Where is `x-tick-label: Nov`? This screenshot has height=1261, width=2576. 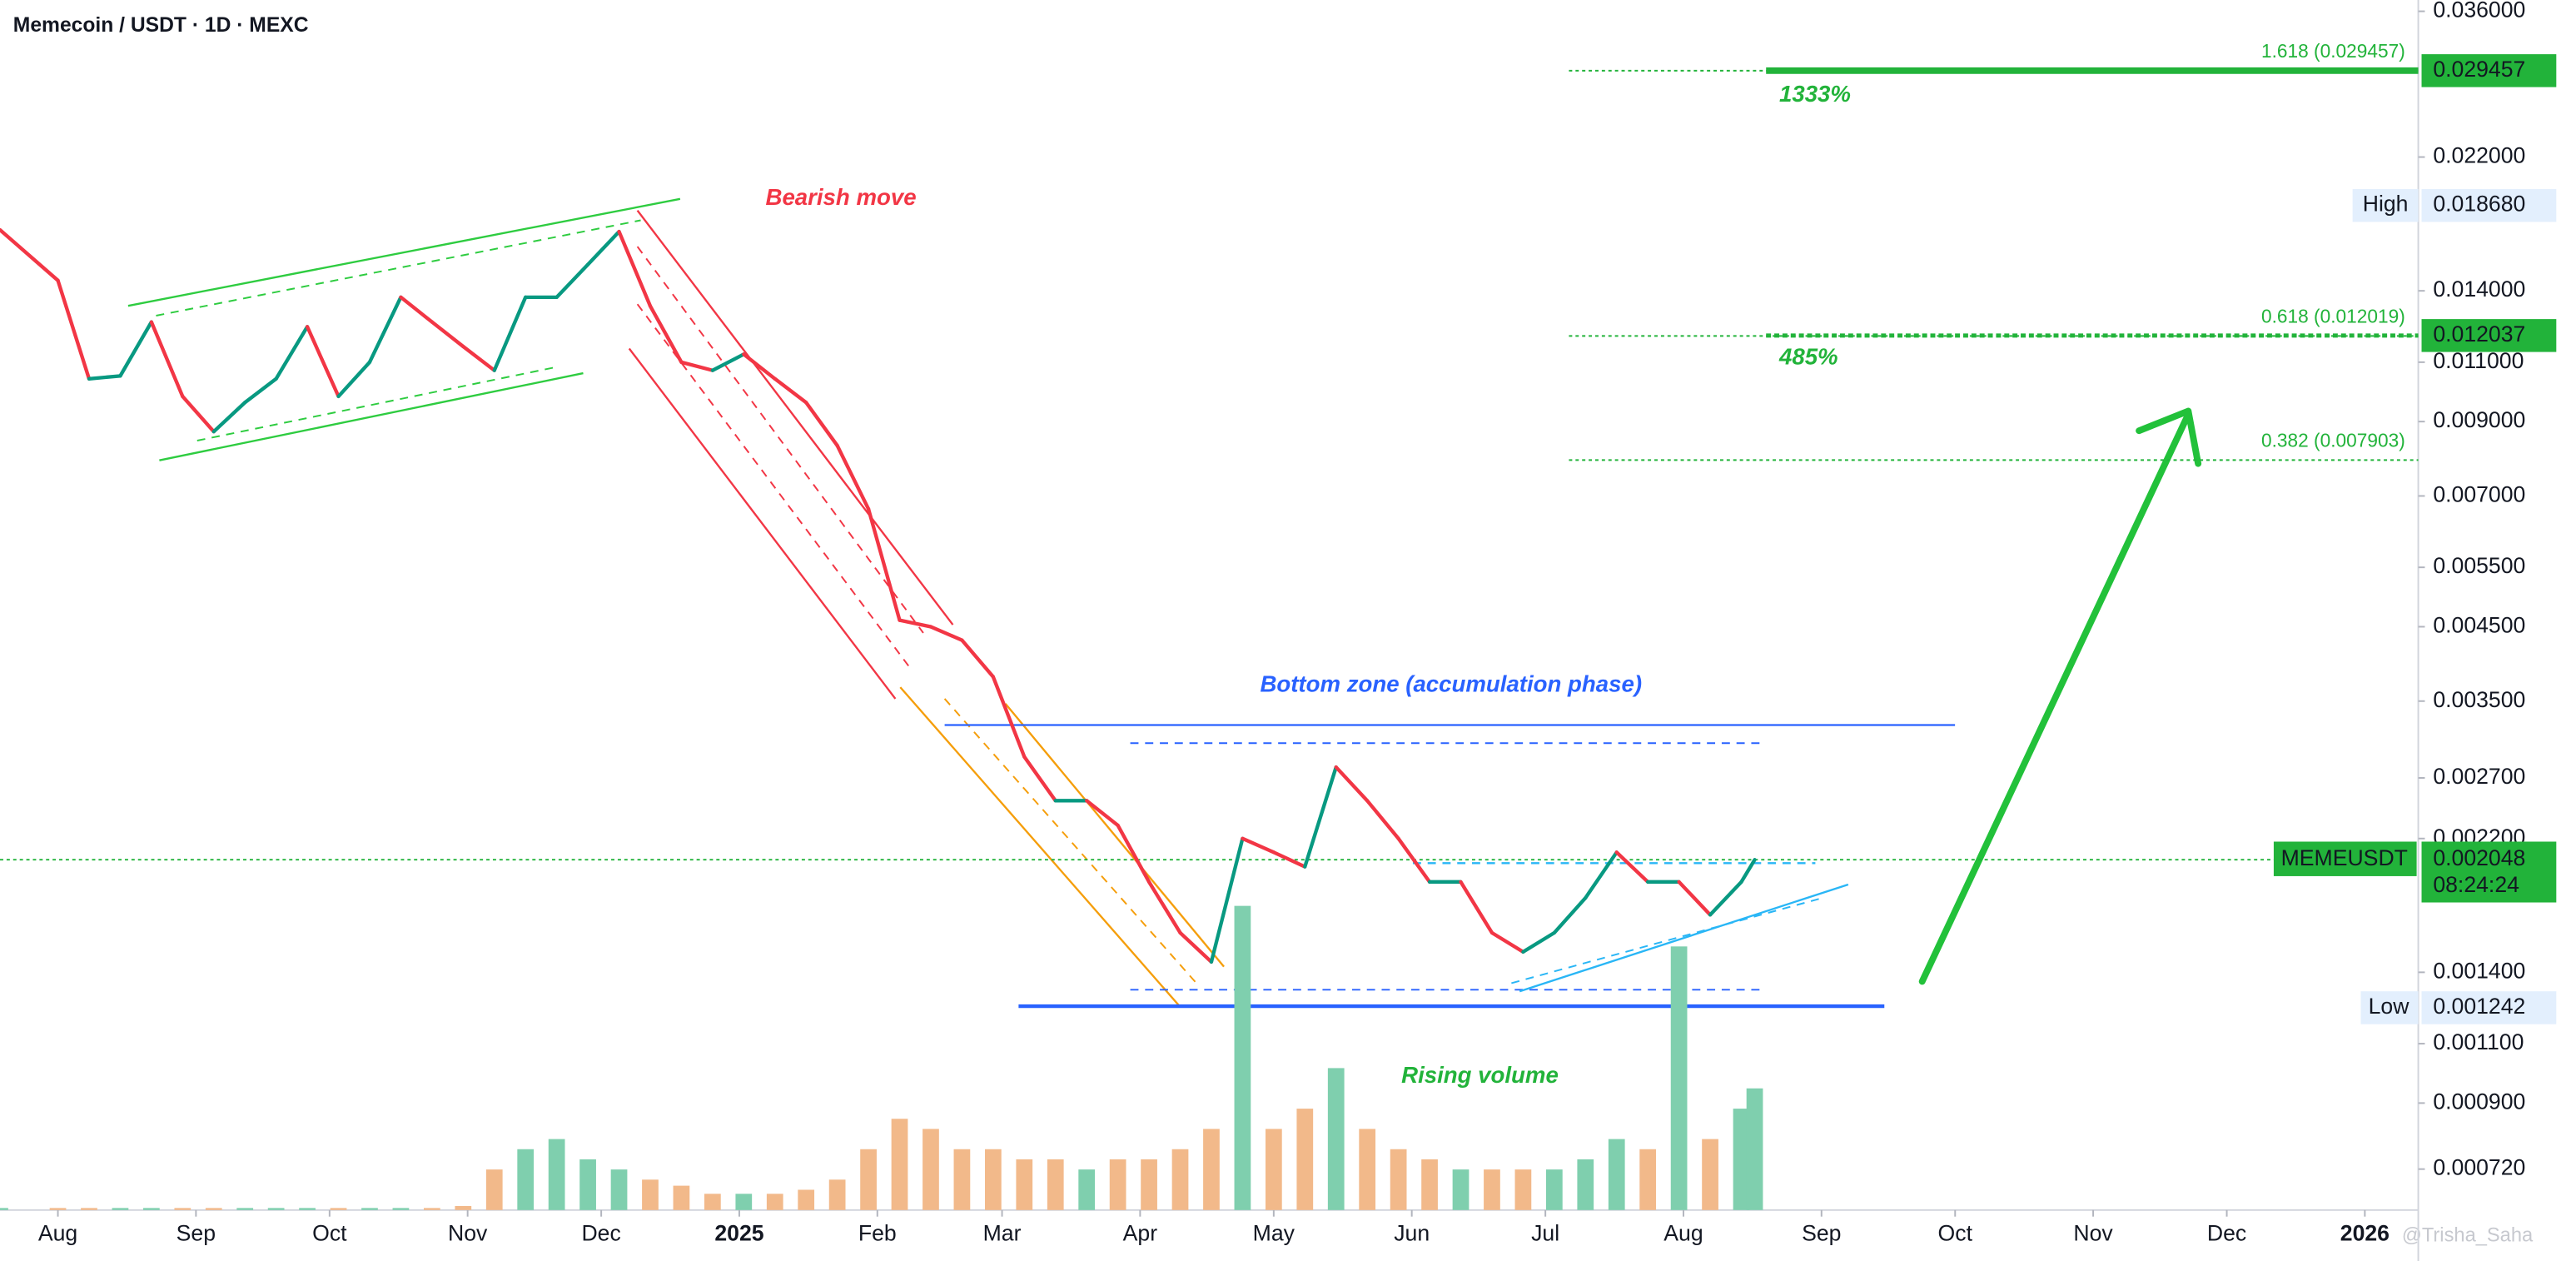 x-tick-label: Nov is located at coordinates (2093, 1232).